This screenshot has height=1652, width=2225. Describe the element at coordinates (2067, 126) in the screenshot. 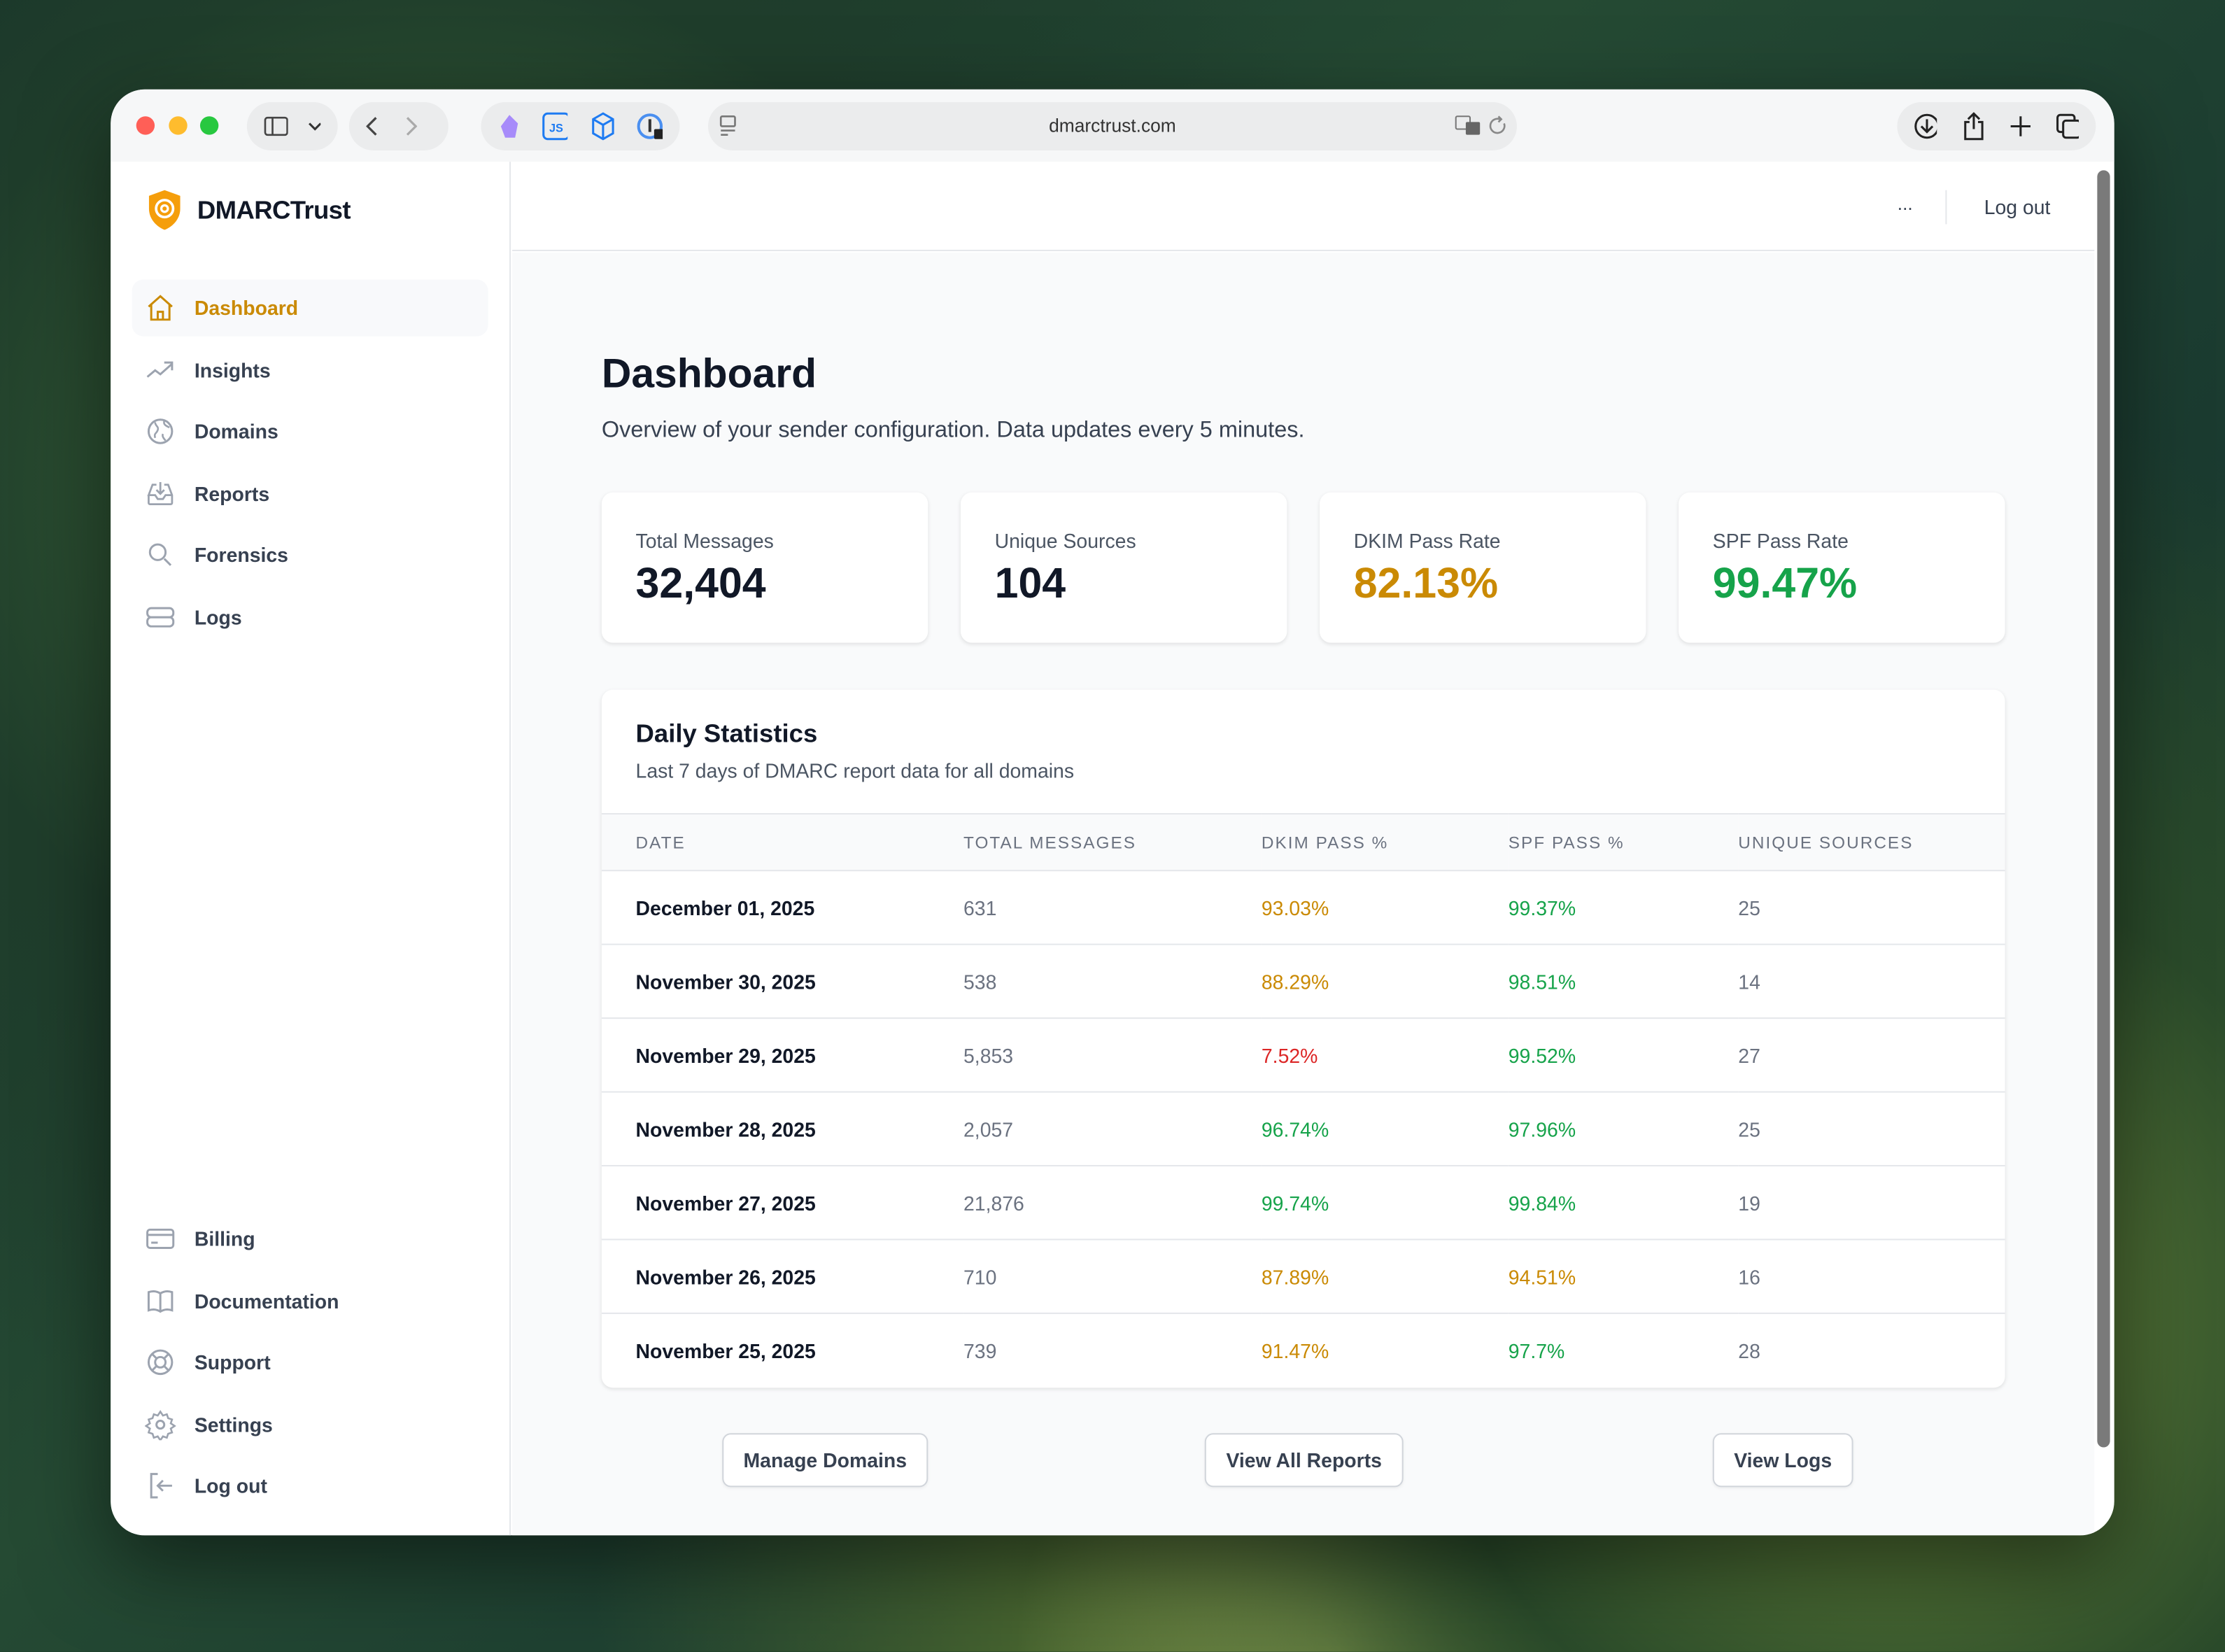

I see `tab-overview-icon` at that location.